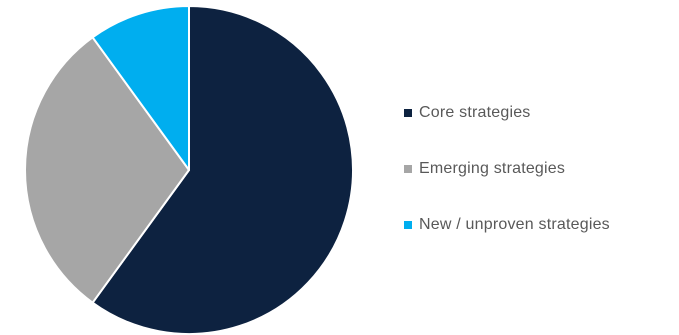 The width and height of the screenshot is (679, 335). I want to click on legend-item-emerging: Emerging strategies, so click(539, 169).